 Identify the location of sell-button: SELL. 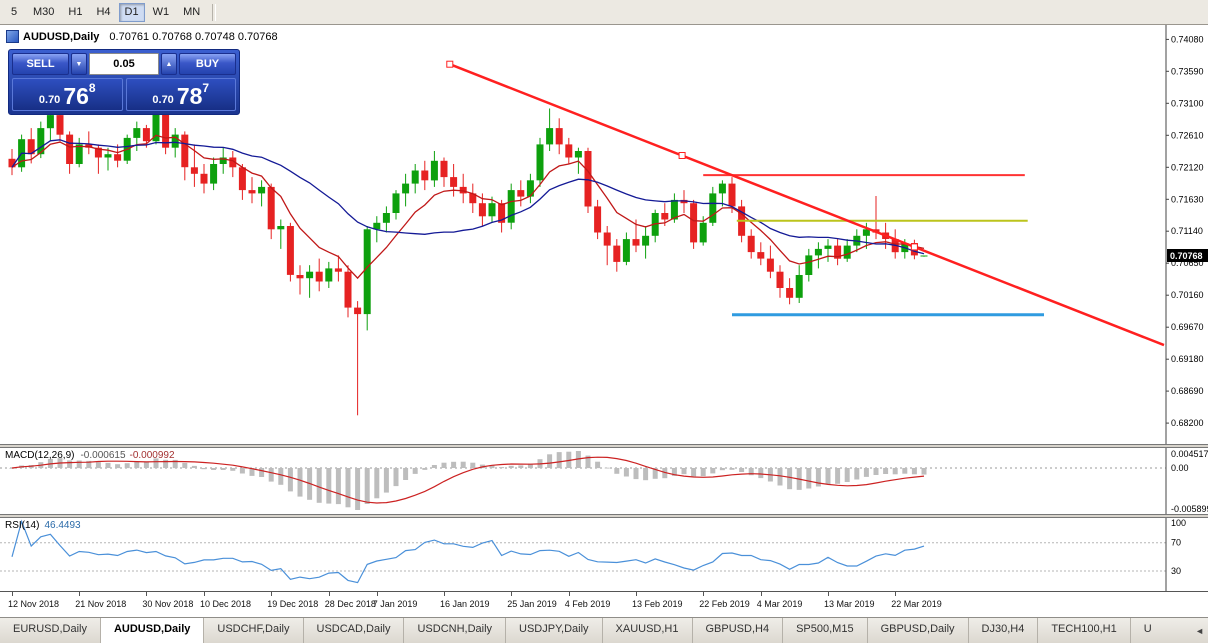
(40, 64).